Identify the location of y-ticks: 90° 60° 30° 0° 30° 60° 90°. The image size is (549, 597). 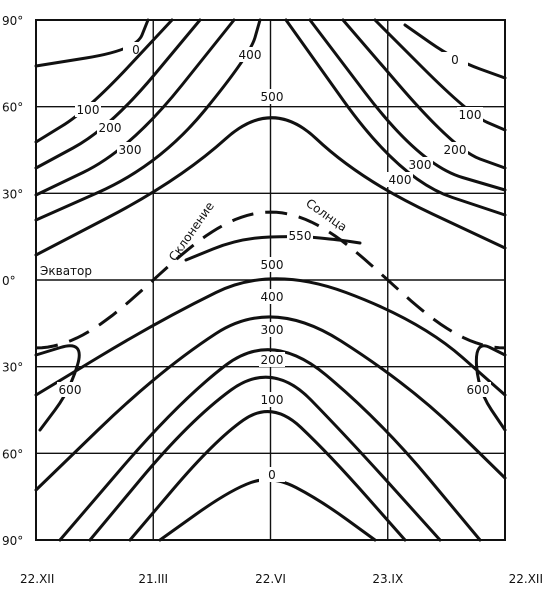
(12, 281).